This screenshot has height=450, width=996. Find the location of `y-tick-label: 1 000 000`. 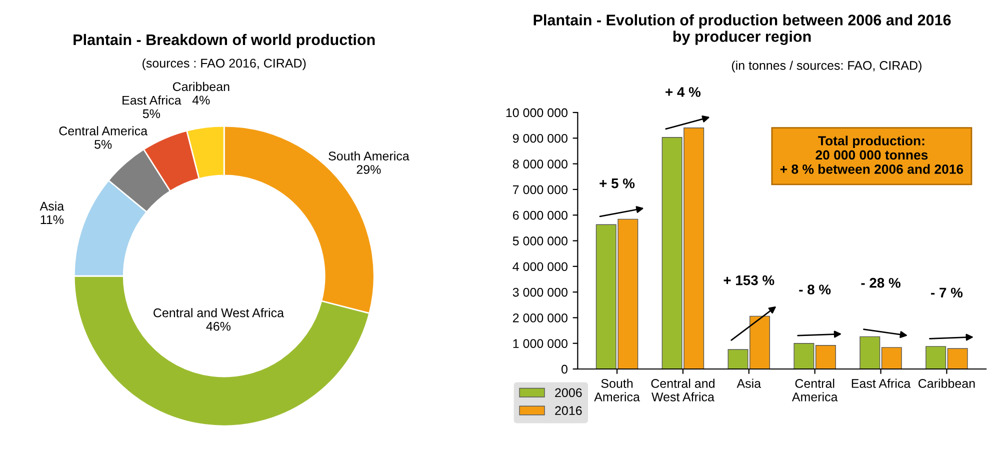

y-tick-label: 1 000 000 is located at coordinates (540, 343).